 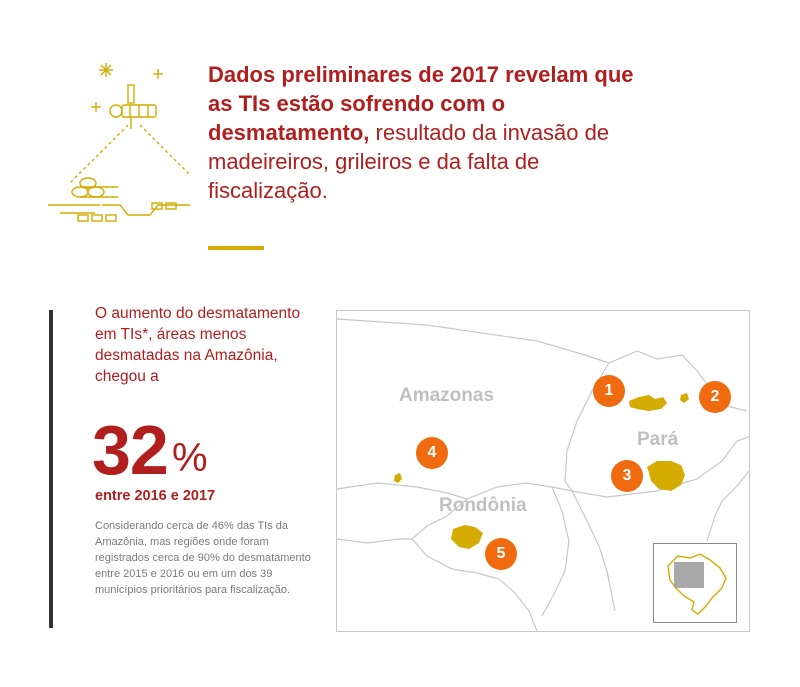 I want to click on label-amazonas: Amazonas, so click(x=447, y=395).